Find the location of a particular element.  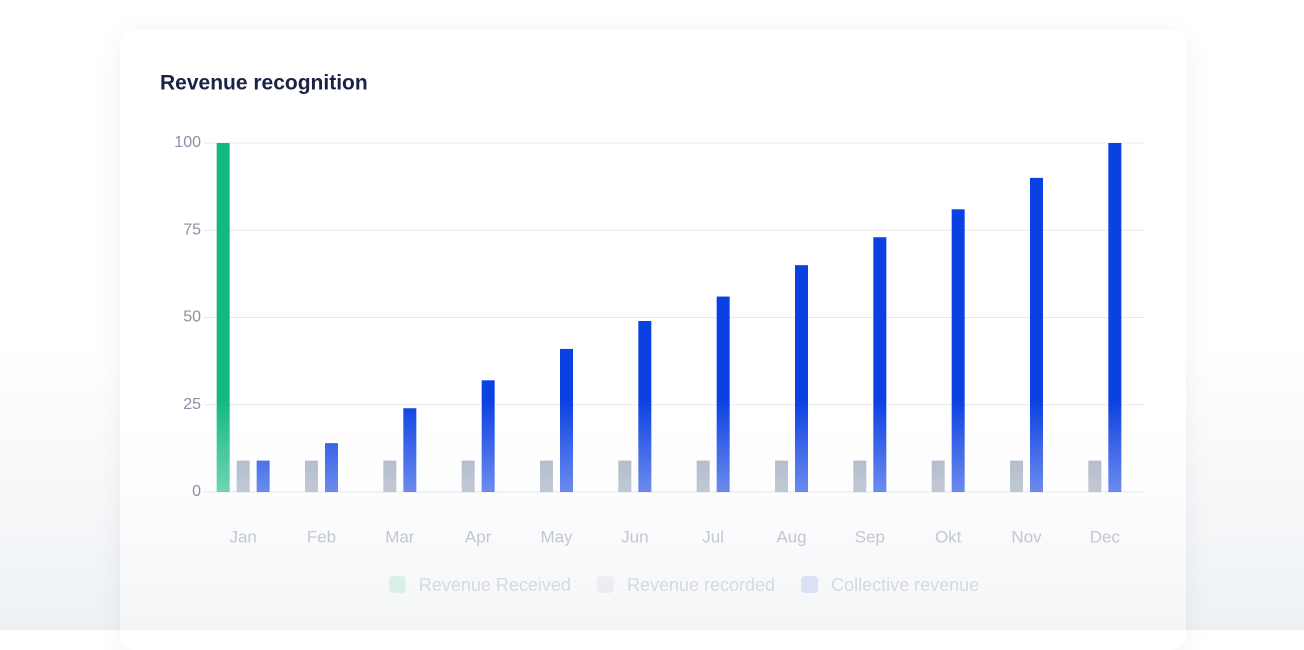

x-tick-label: May is located at coordinates (556, 536).